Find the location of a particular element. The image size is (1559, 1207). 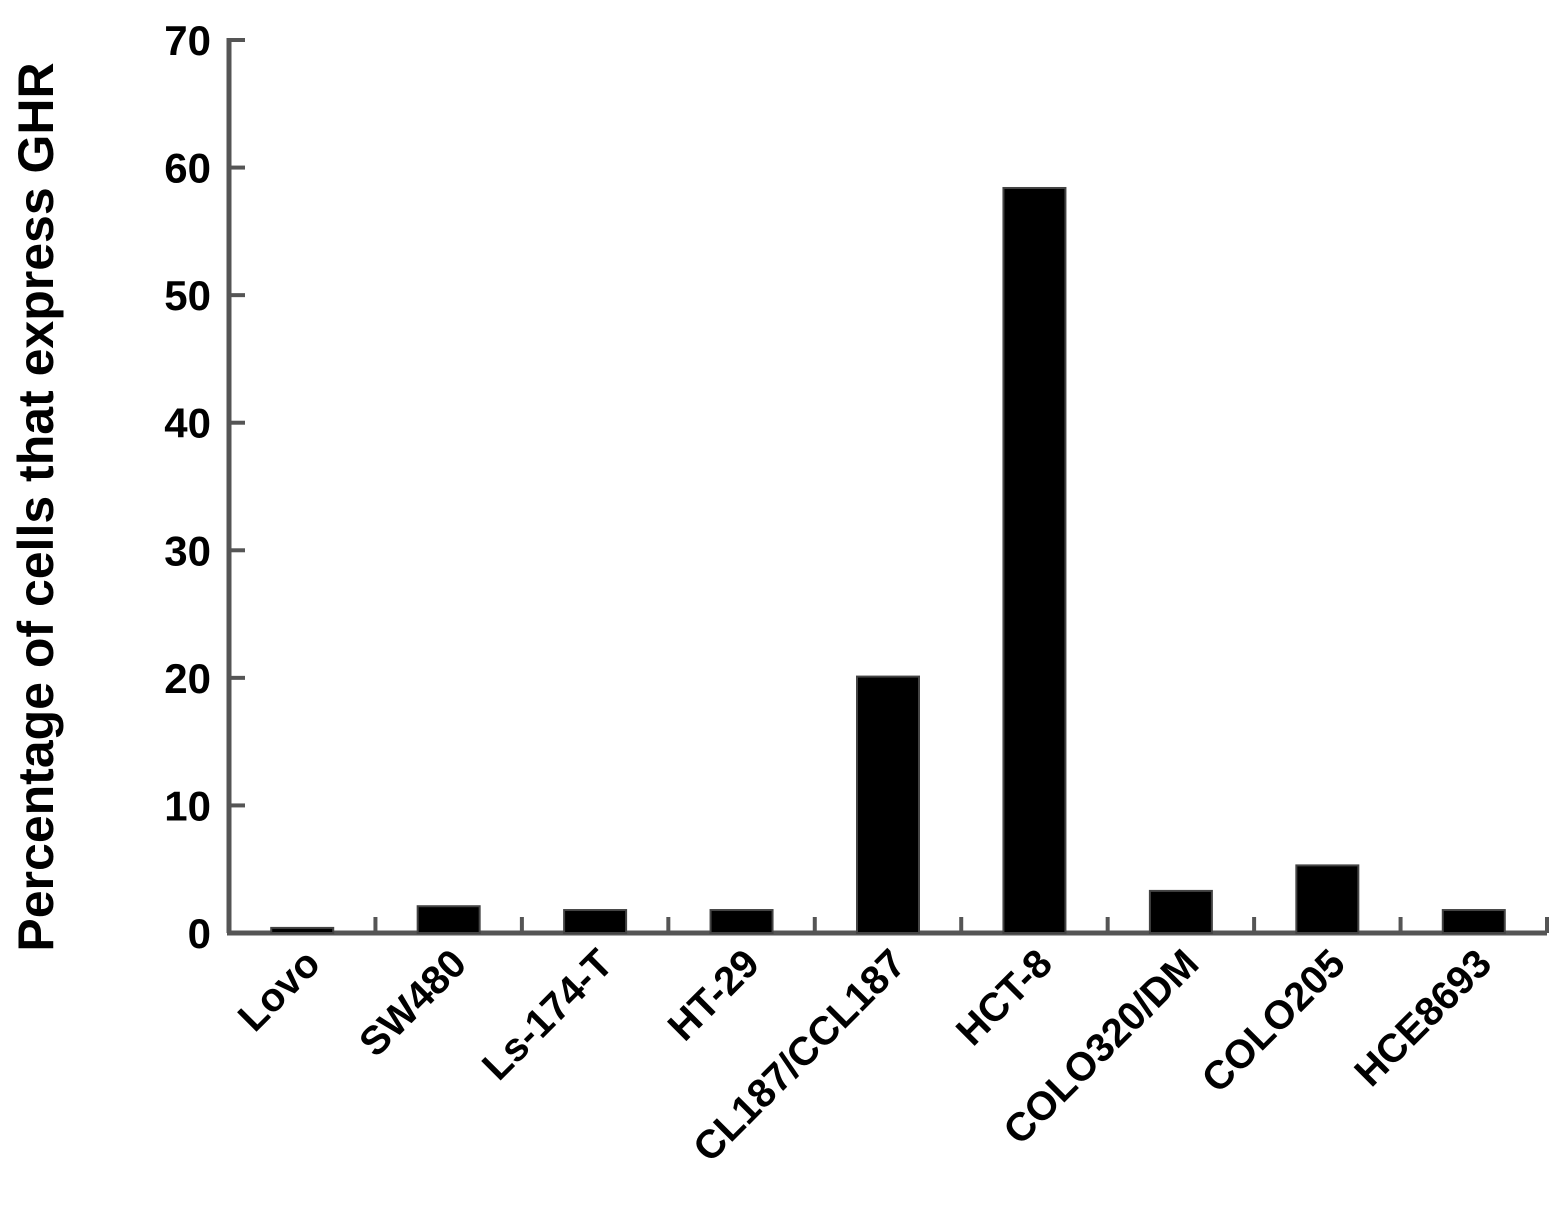

y-axis-ticks: 0 10 20 30 40 50 60 70 is located at coordinates (204, 487).